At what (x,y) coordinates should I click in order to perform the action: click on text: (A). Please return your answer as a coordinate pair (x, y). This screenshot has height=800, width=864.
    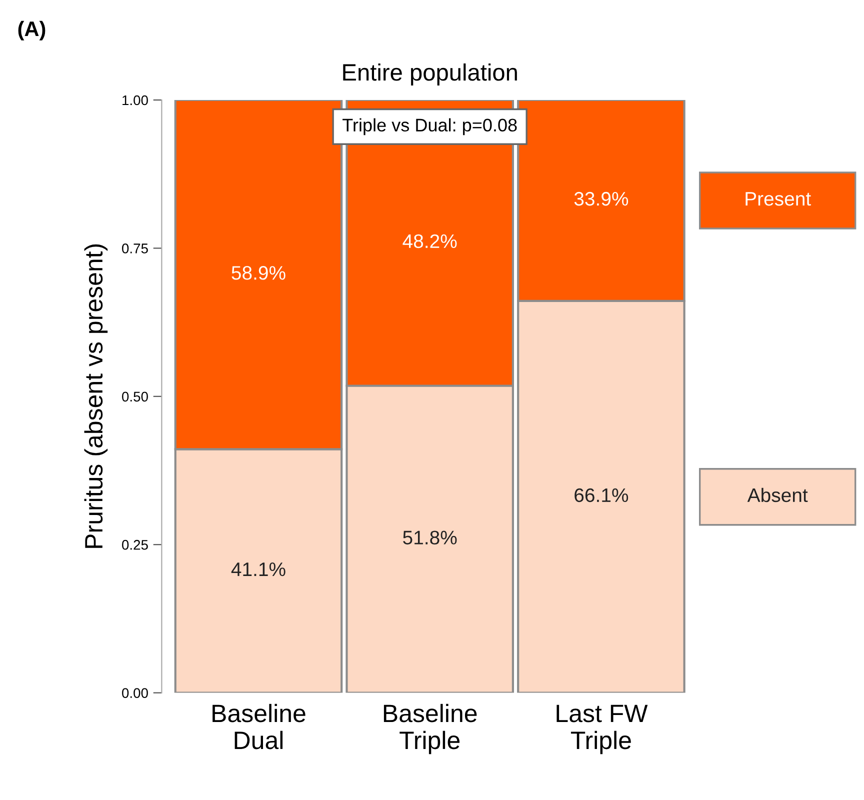
    Looking at the image, I should click on (32, 30).